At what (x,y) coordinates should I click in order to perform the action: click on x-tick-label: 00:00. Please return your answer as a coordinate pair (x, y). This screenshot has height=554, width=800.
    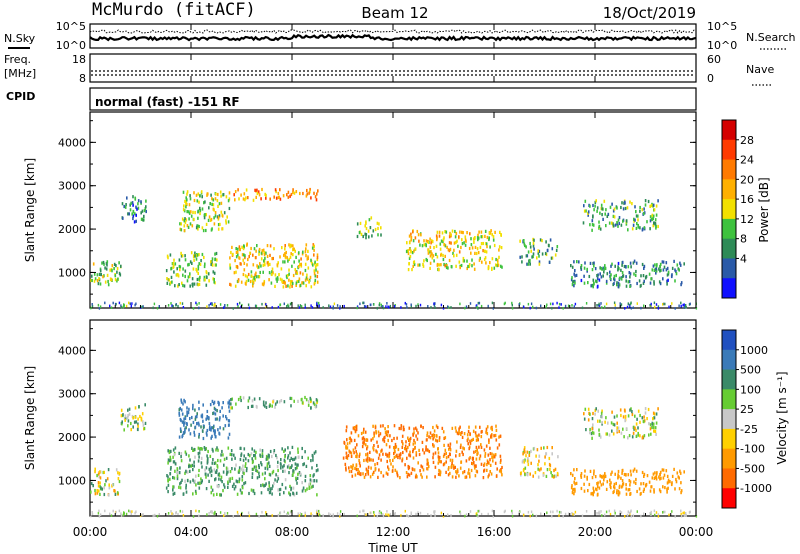
    Looking at the image, I should click on (90, 532).